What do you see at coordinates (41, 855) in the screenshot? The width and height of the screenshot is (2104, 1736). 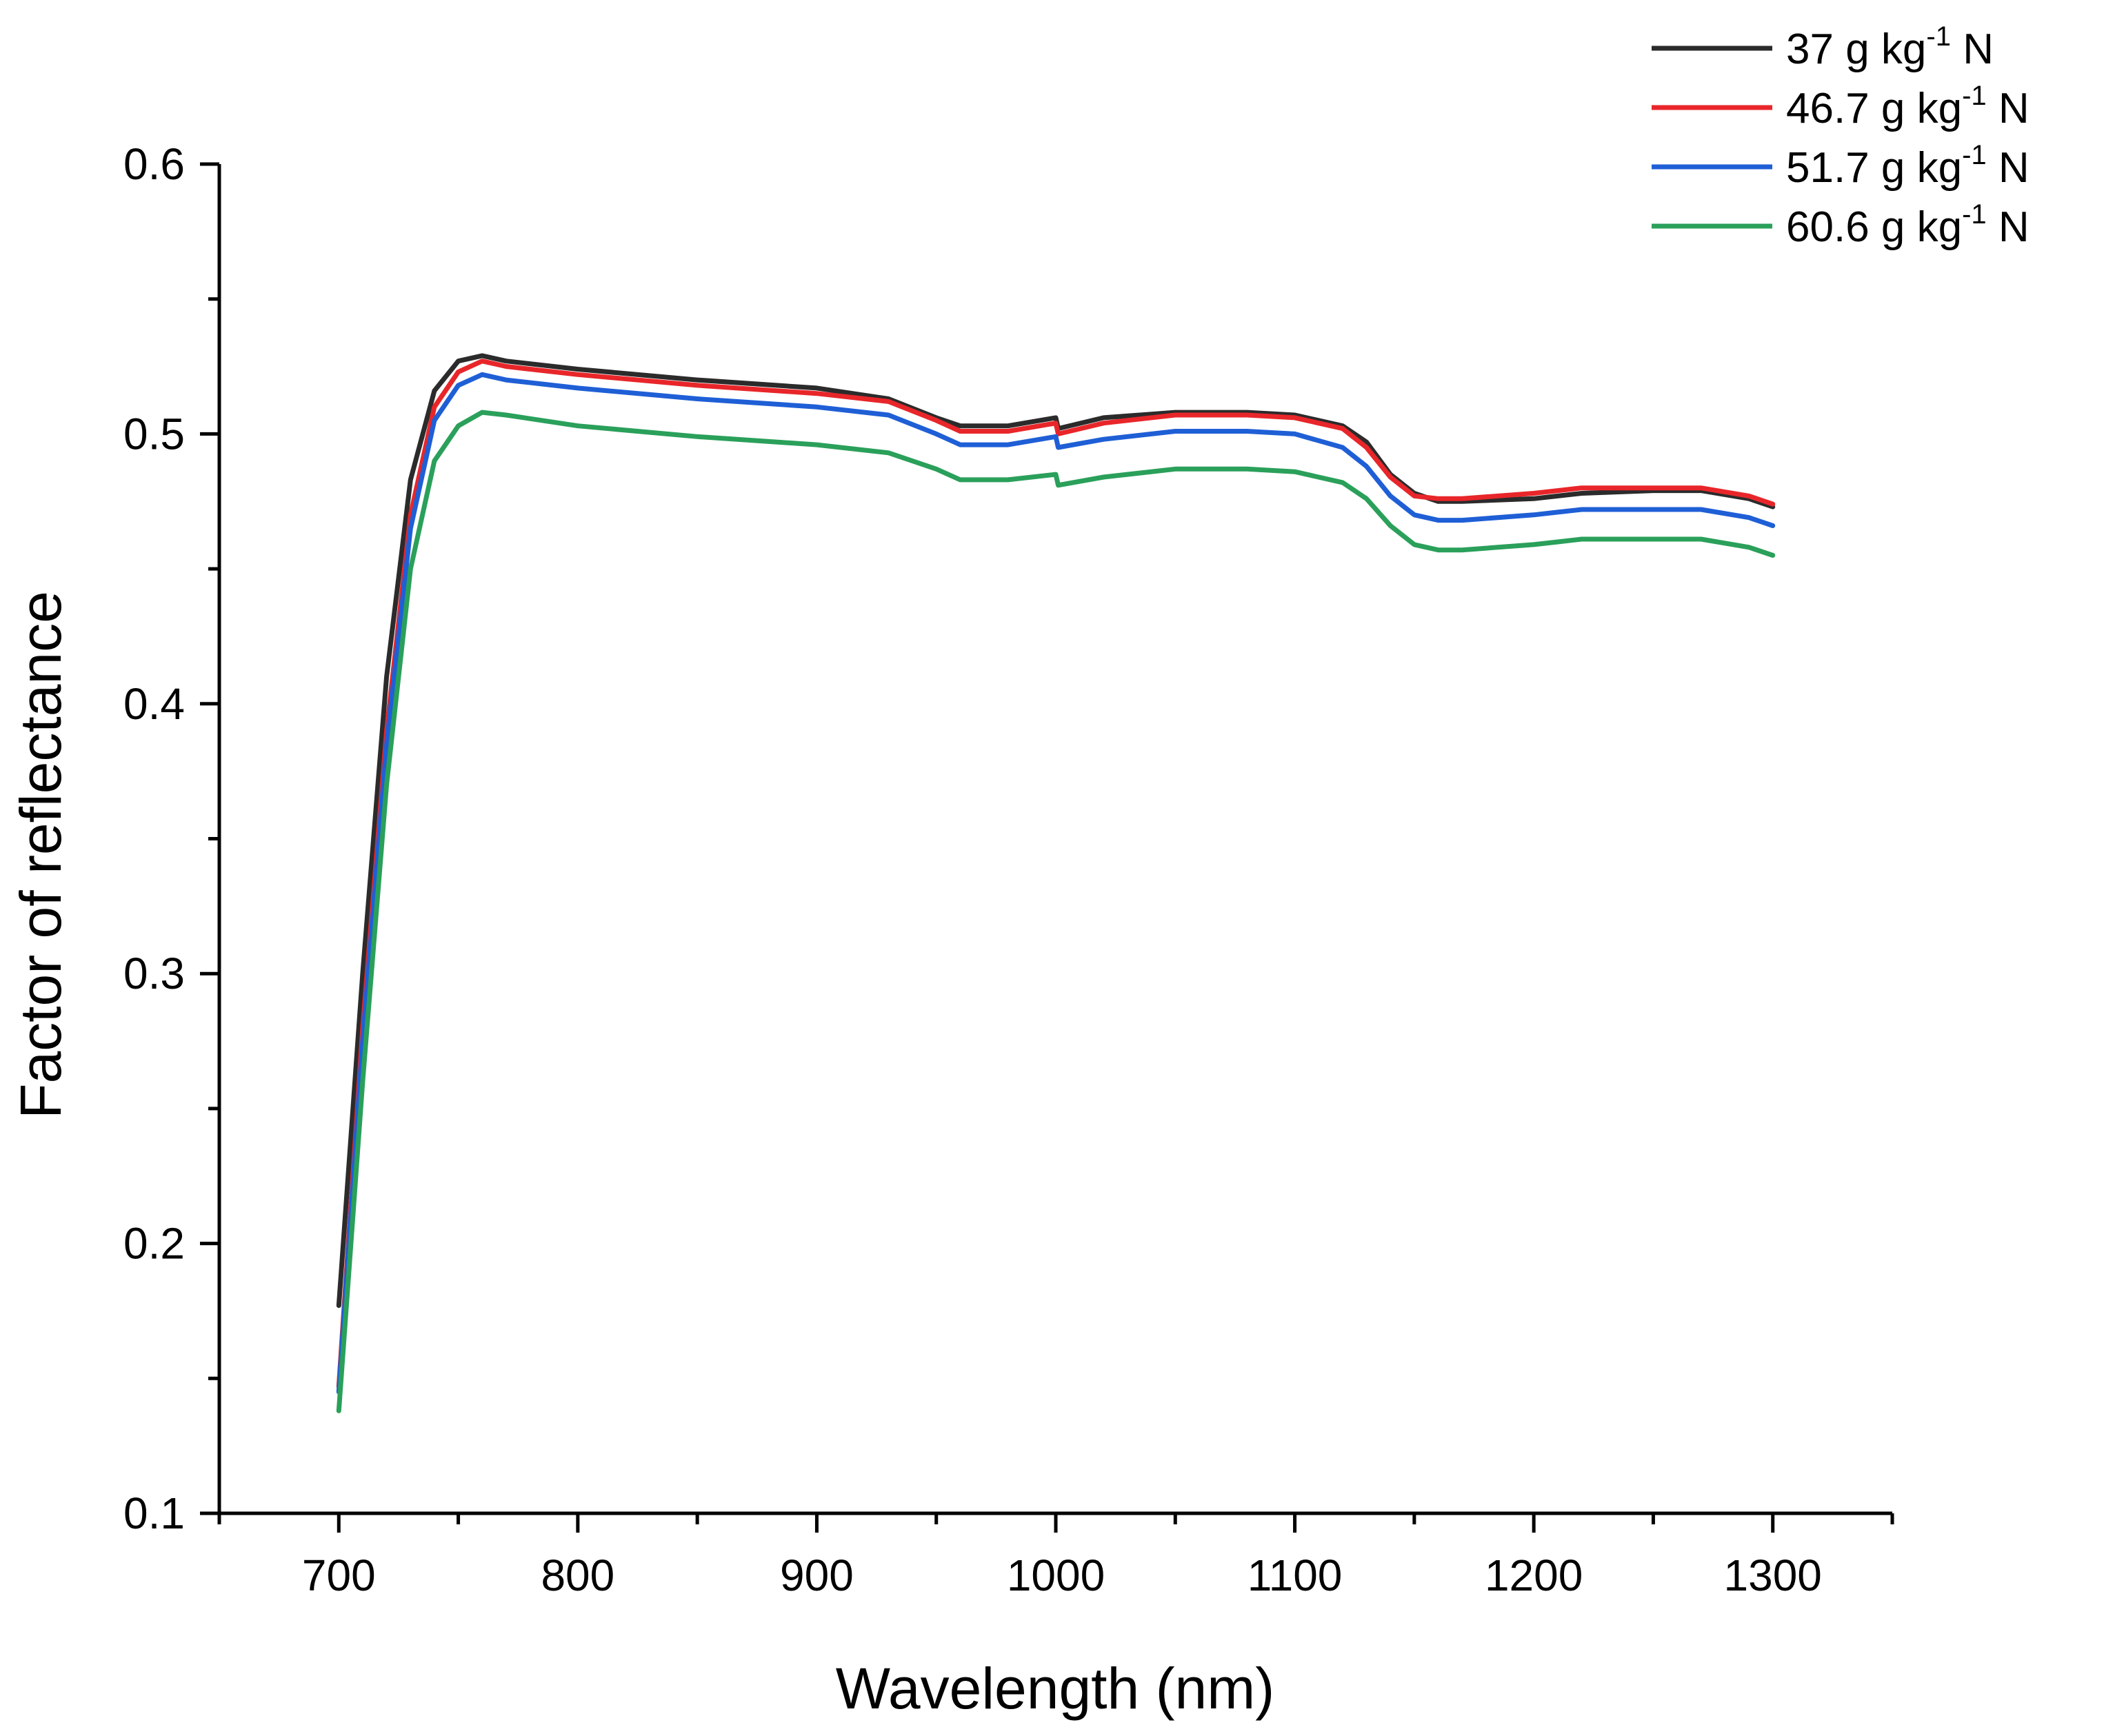 I see `y-axis-title: Factor of reflectance` at bounding box center [41, 855].